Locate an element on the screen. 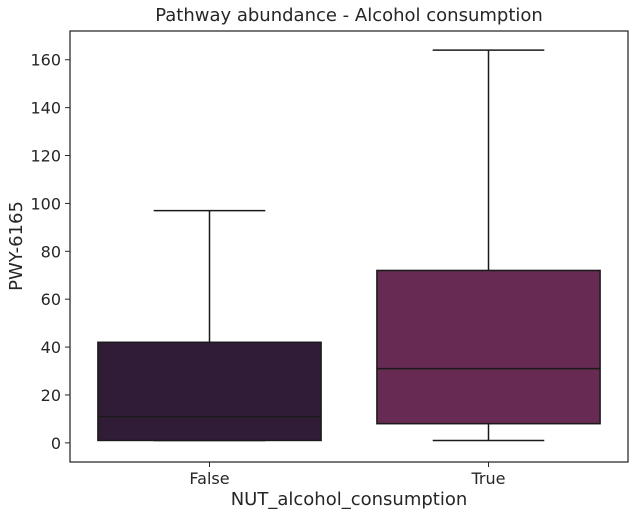  y-tick-label: 60 is located at coordinates (51, 299).